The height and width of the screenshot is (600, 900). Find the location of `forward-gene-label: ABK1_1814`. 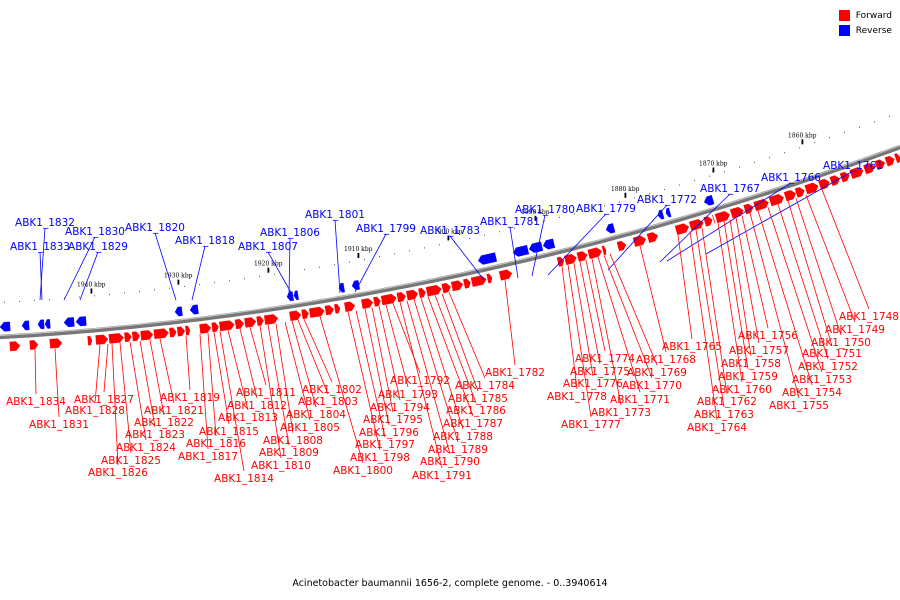

forward-gene-label: ABK1_1814 is located at coordinates (244, 479).